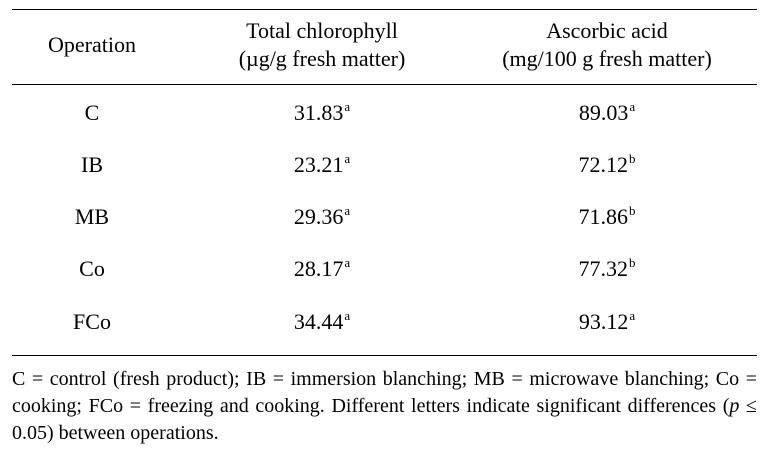  What do you see at coordinates (734, 406) in the screenshot?
I see `p-value-symbol: p` at bounding box center [734, 406].